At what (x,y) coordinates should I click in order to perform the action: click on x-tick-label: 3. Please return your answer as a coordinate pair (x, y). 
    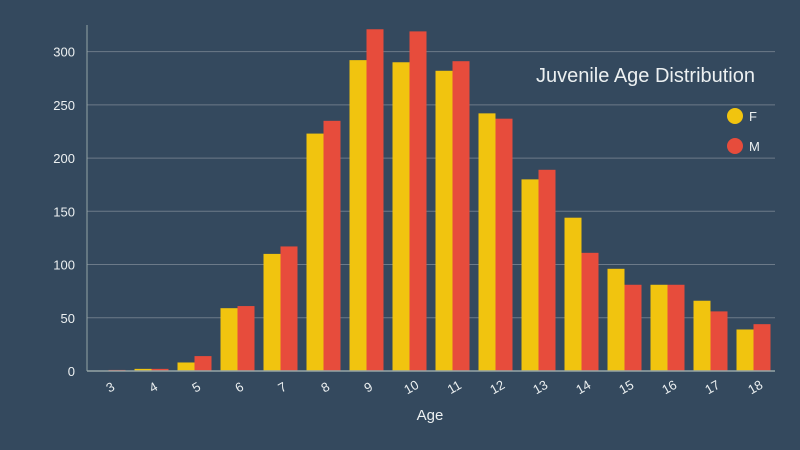
    Looking at the image, I should click on (110, 387).